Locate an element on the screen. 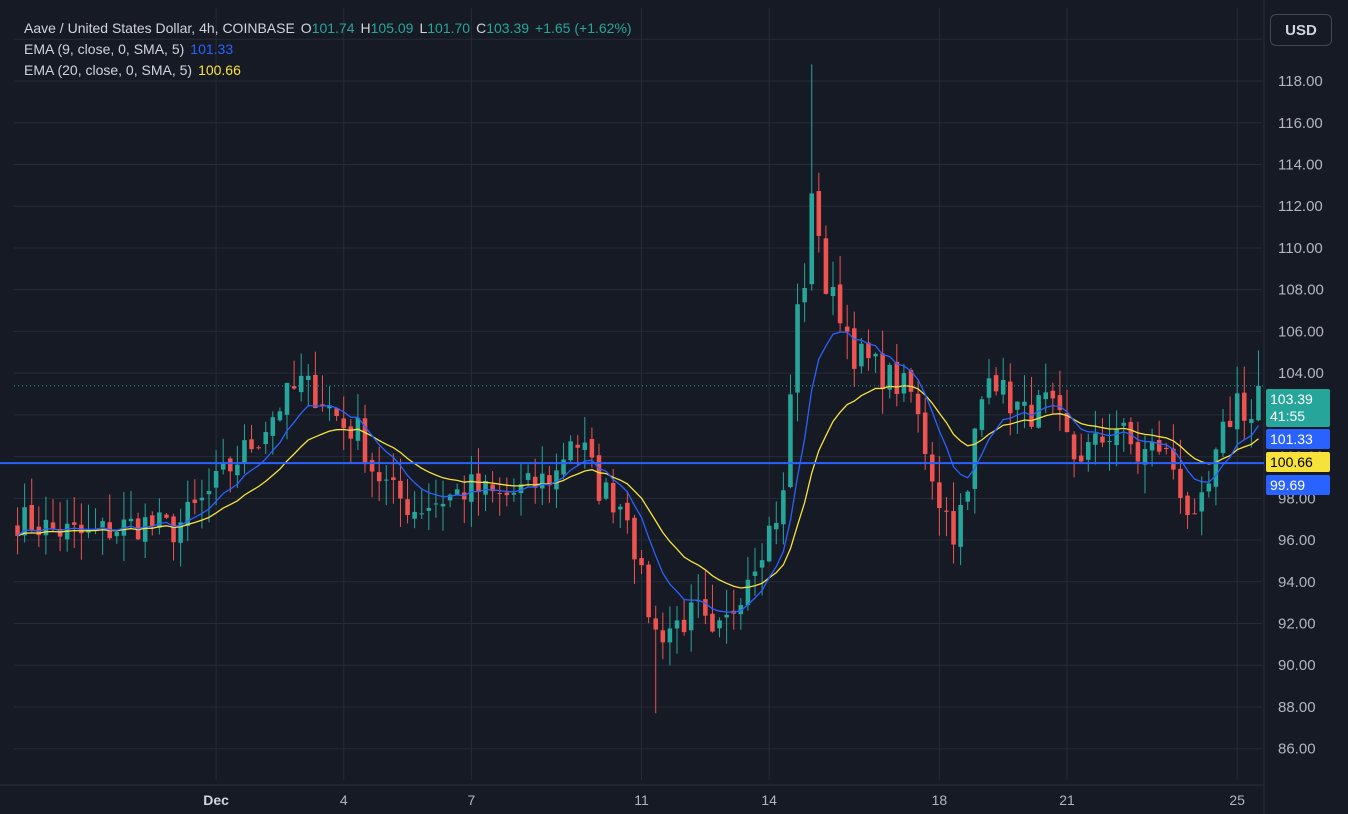 This screenshot has height=814, width=1348. y-tick-label: 108.00 is located at coordinates (1301, 290).